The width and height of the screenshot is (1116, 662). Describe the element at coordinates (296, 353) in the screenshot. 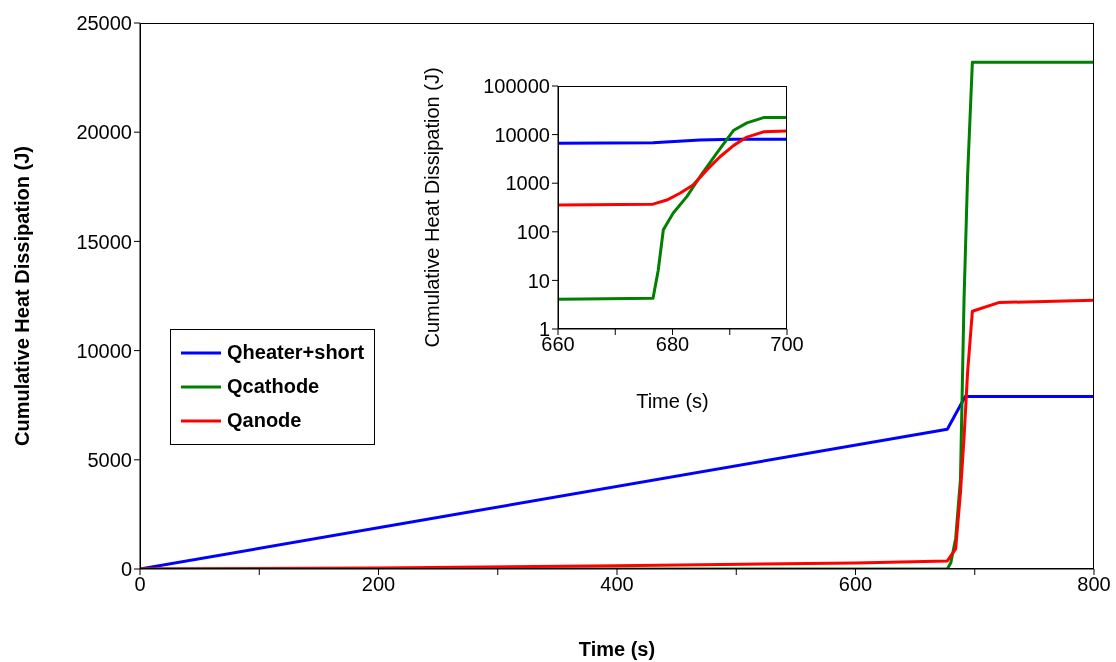

I see `legend-label: Qheater+short` at that location.